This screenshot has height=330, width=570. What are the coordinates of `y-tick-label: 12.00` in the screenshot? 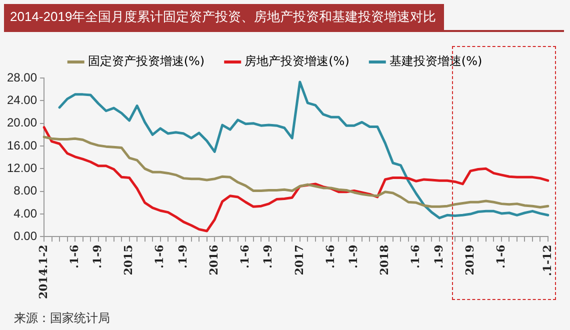 It's located at (22, 167).